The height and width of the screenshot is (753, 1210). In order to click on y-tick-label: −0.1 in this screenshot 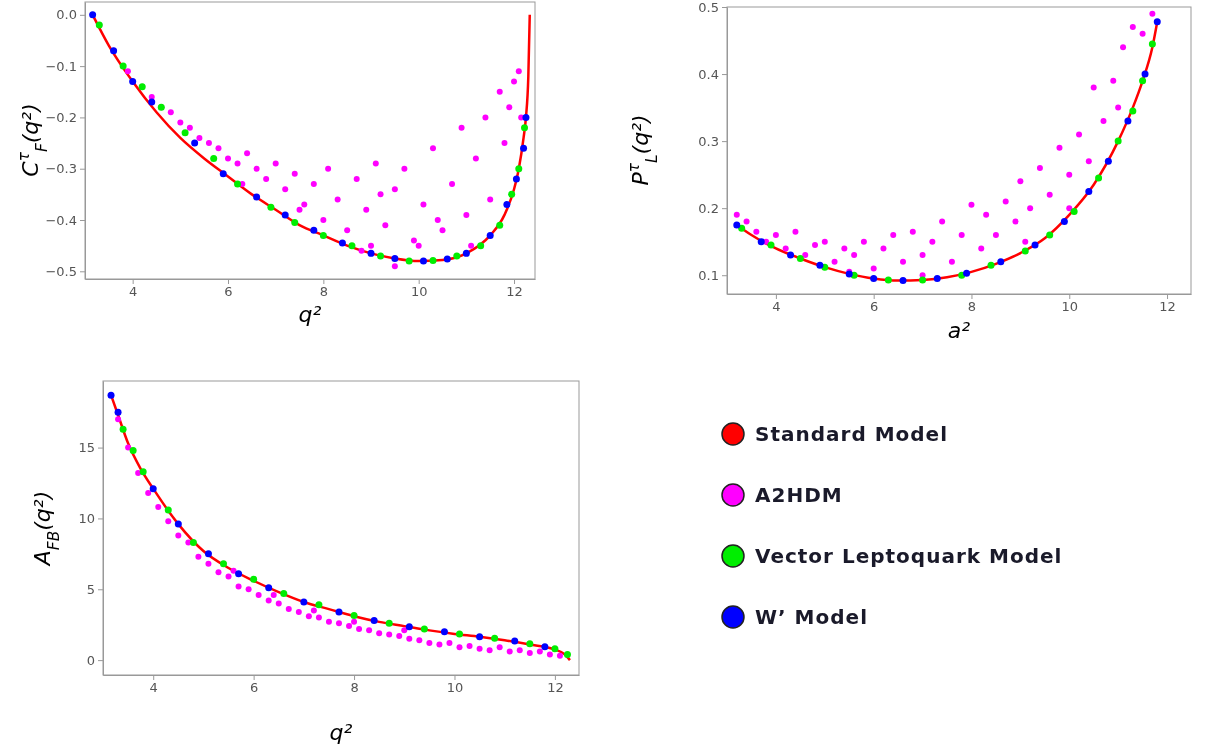, I will do `click(61, 66)`.